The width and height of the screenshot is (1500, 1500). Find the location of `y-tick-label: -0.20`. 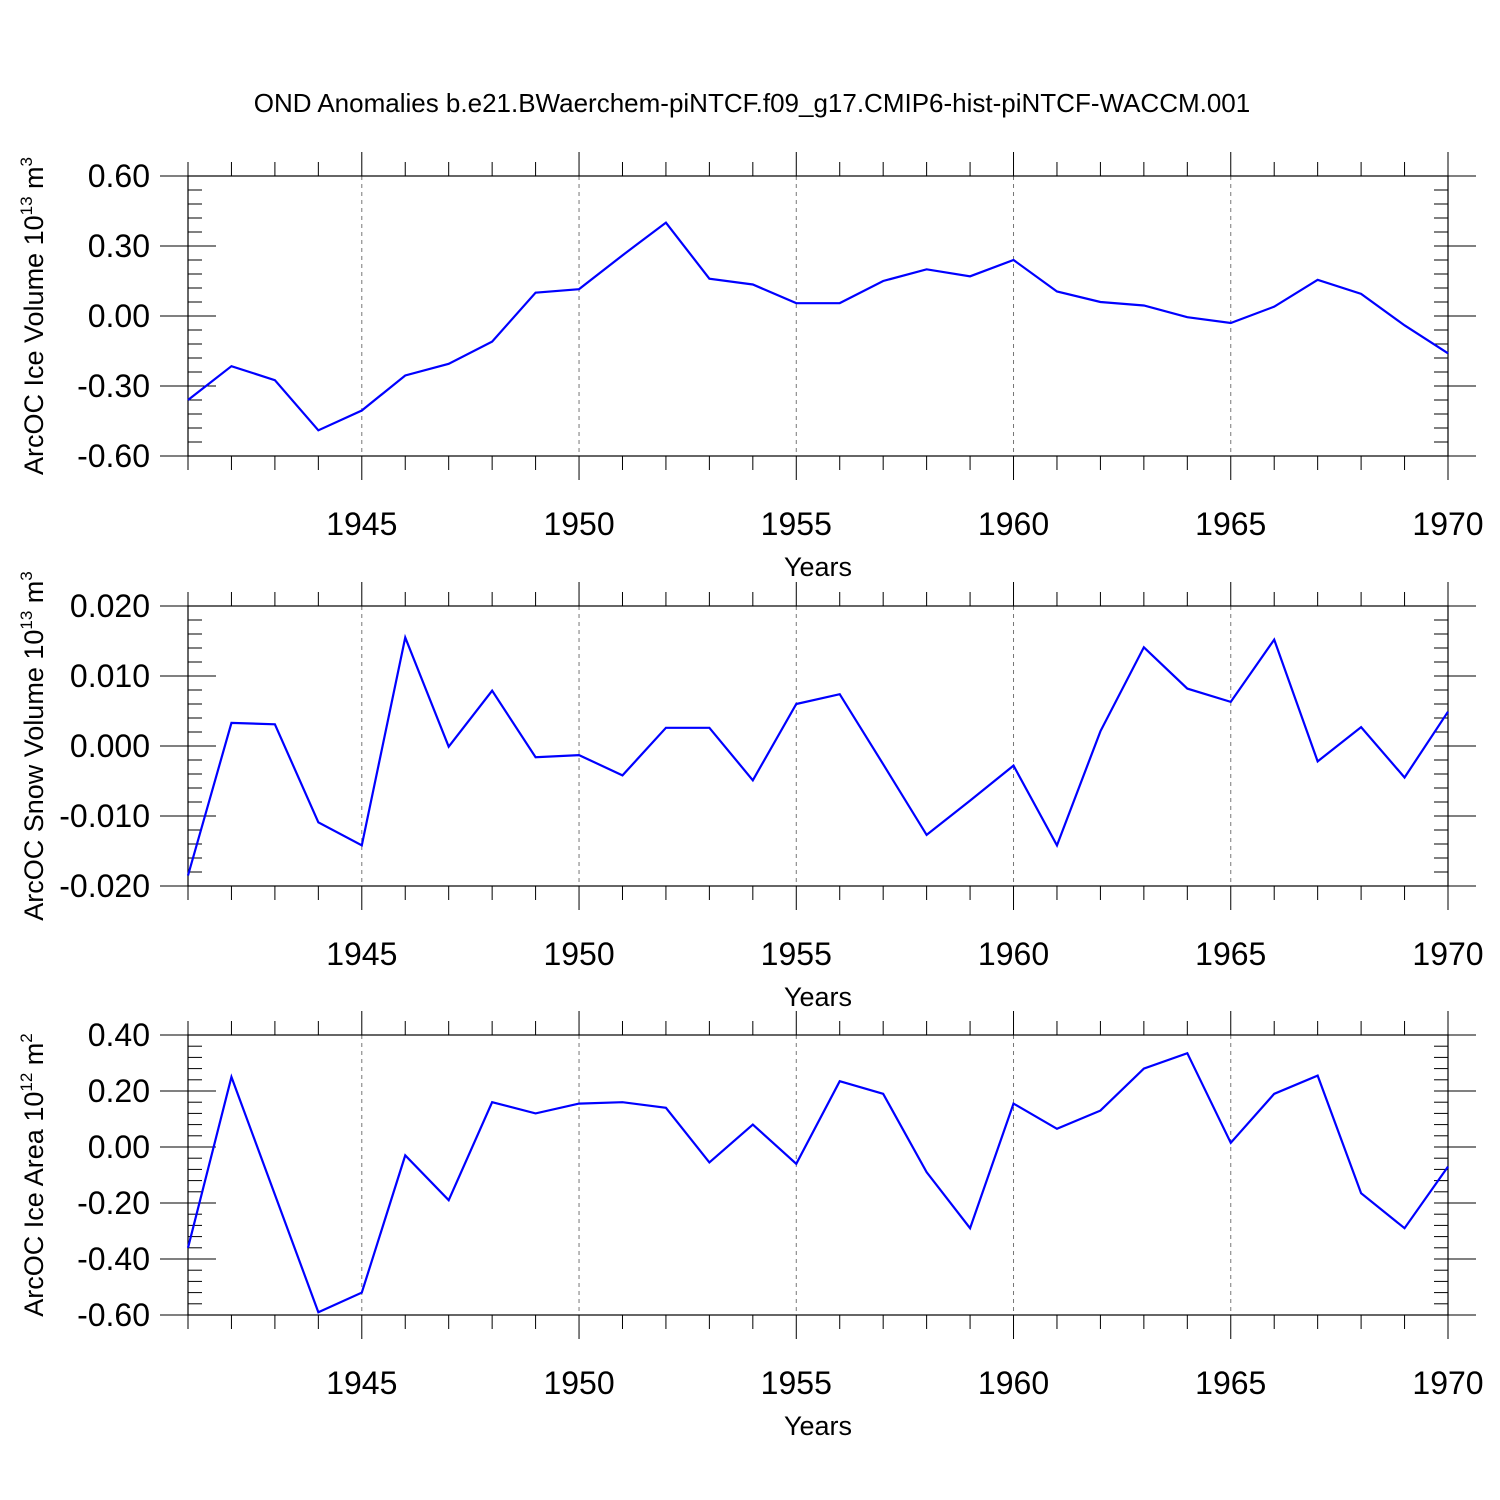

y-tick-label: -0.20 is located at coordinates (113, 1203).